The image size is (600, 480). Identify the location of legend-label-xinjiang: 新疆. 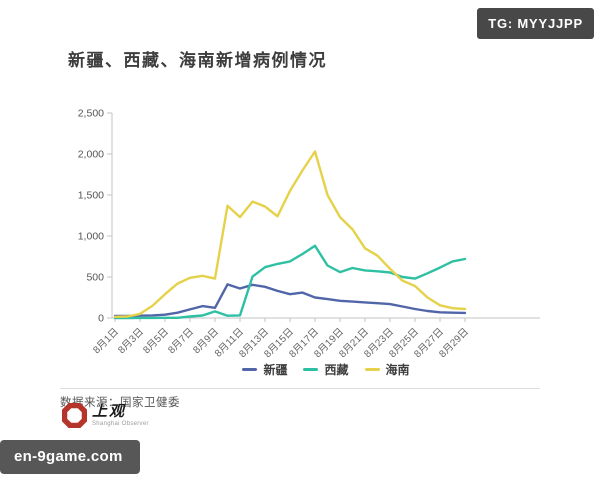
(275, 370).